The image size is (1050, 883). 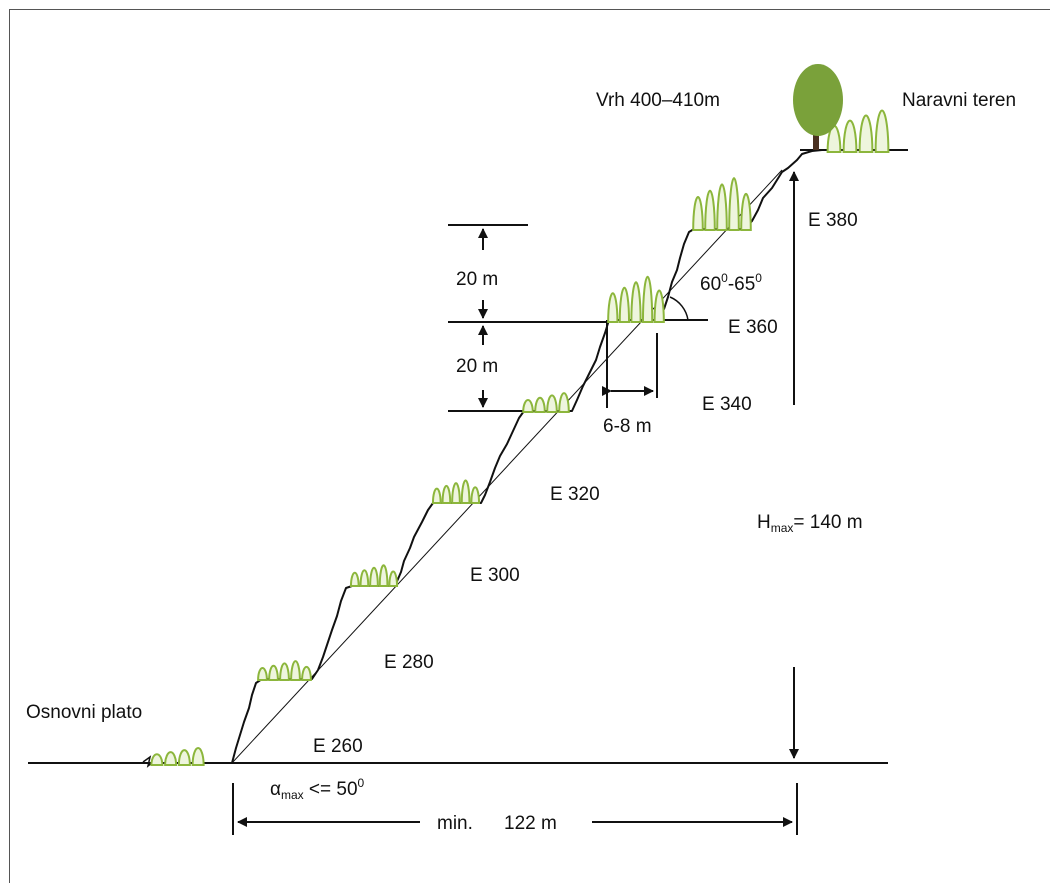 What do you see at coordinates (477, 366) in the screenshot?
I see `bench-height-label-2: 20 m` at bounding box center [477, 366].